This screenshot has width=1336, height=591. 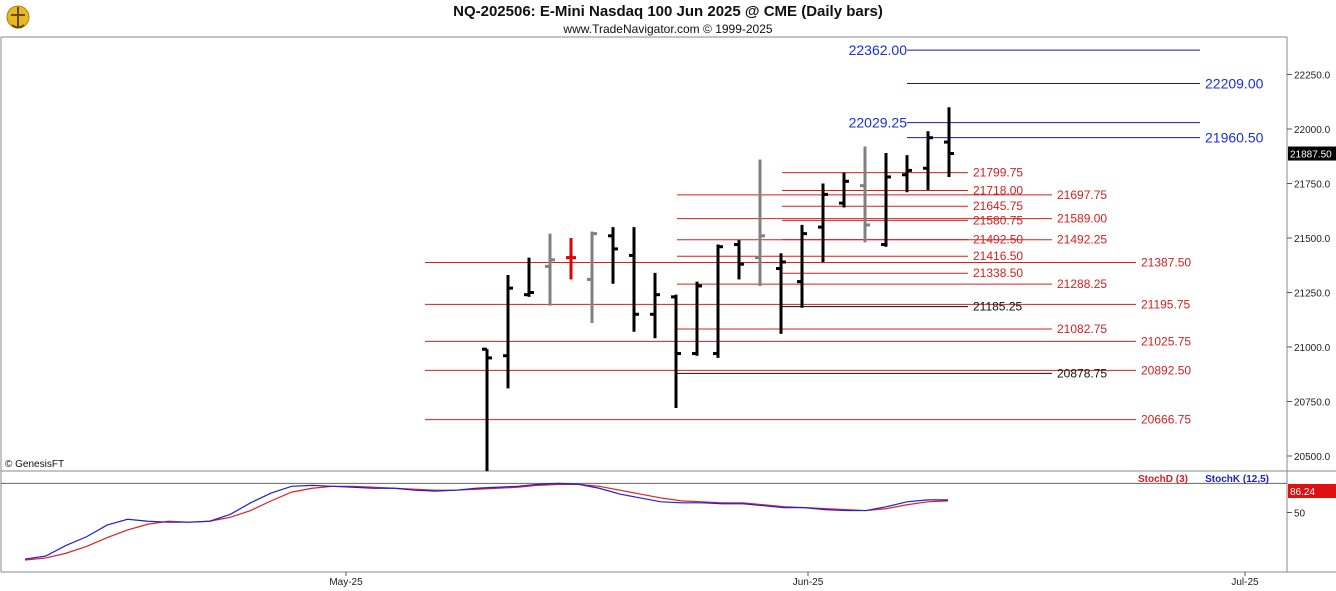 What do you see at coordinates (997, 307) in the screenshot?
I see `level-label: 21185.25` at bounding box center [997, 307].